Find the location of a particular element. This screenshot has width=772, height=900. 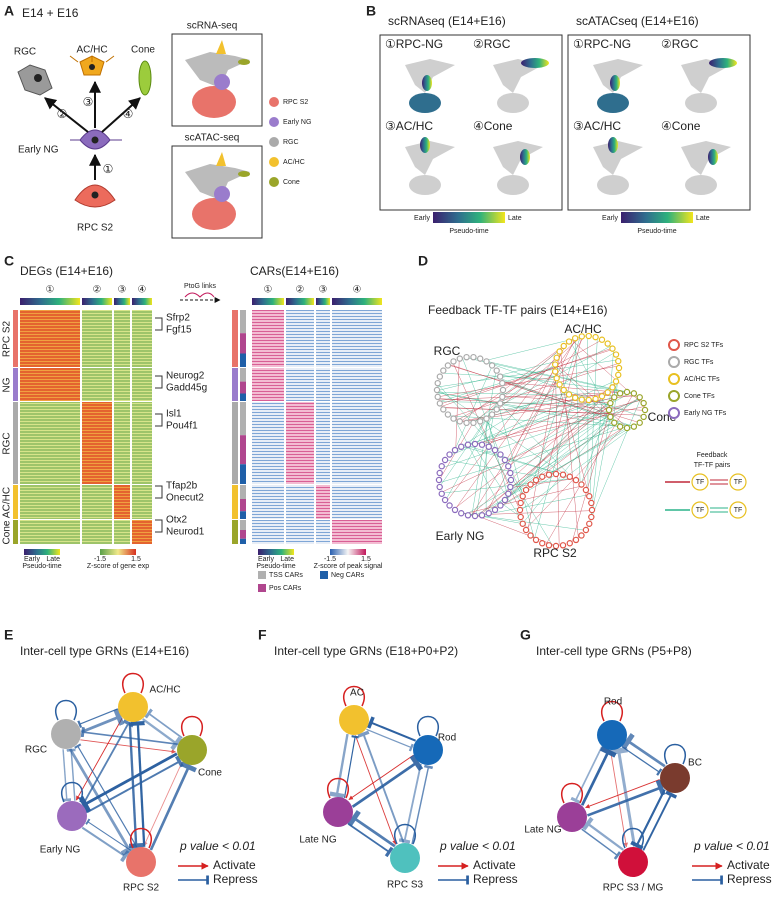

plot-frame is located at coordinates (659, 122).